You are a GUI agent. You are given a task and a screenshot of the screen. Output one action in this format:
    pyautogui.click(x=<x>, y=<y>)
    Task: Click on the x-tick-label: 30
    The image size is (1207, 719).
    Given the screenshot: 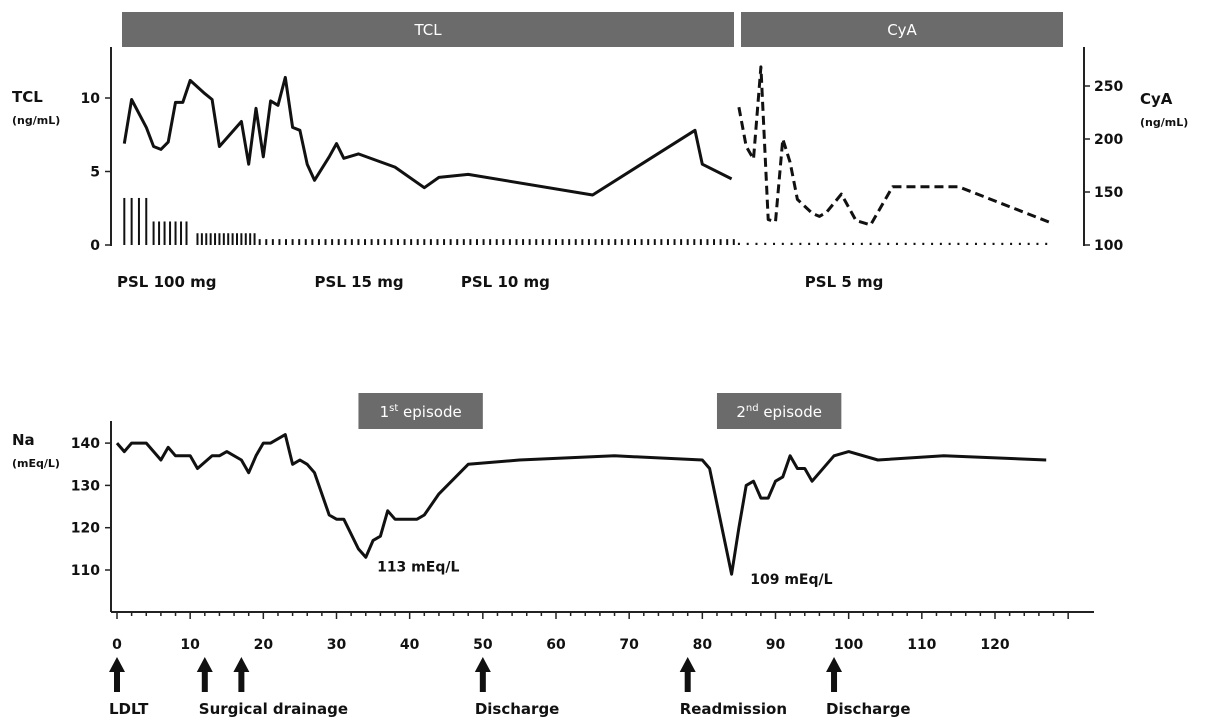 What is the action you would take?
    pyautogui.click(x=337, y=645)
    